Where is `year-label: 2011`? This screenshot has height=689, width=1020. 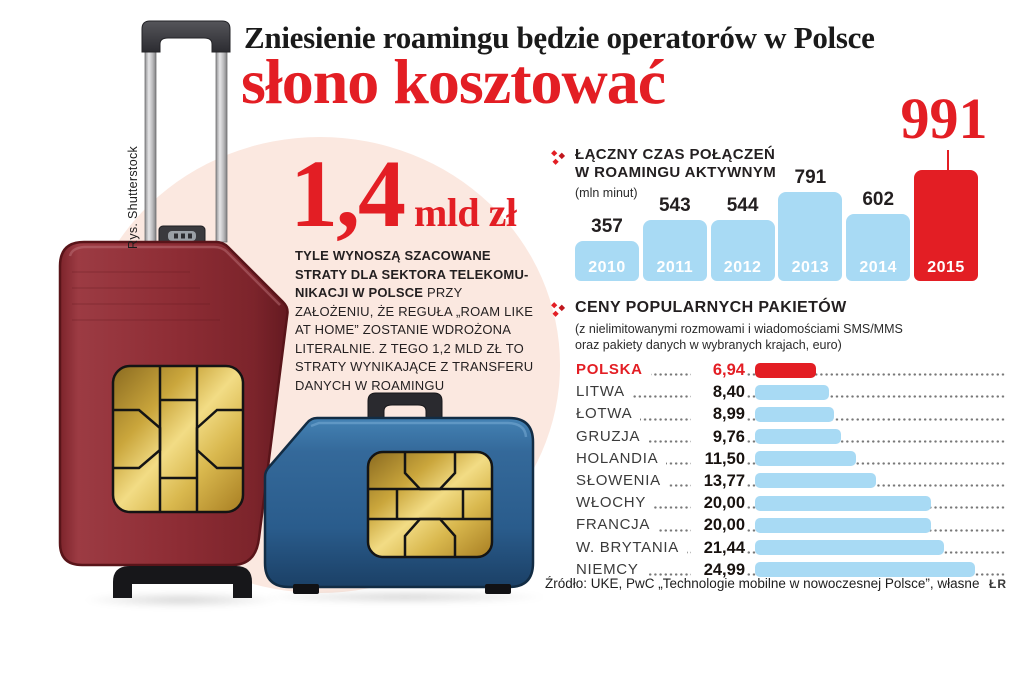 year-label: 2011 is located at coordinates (675, 267).